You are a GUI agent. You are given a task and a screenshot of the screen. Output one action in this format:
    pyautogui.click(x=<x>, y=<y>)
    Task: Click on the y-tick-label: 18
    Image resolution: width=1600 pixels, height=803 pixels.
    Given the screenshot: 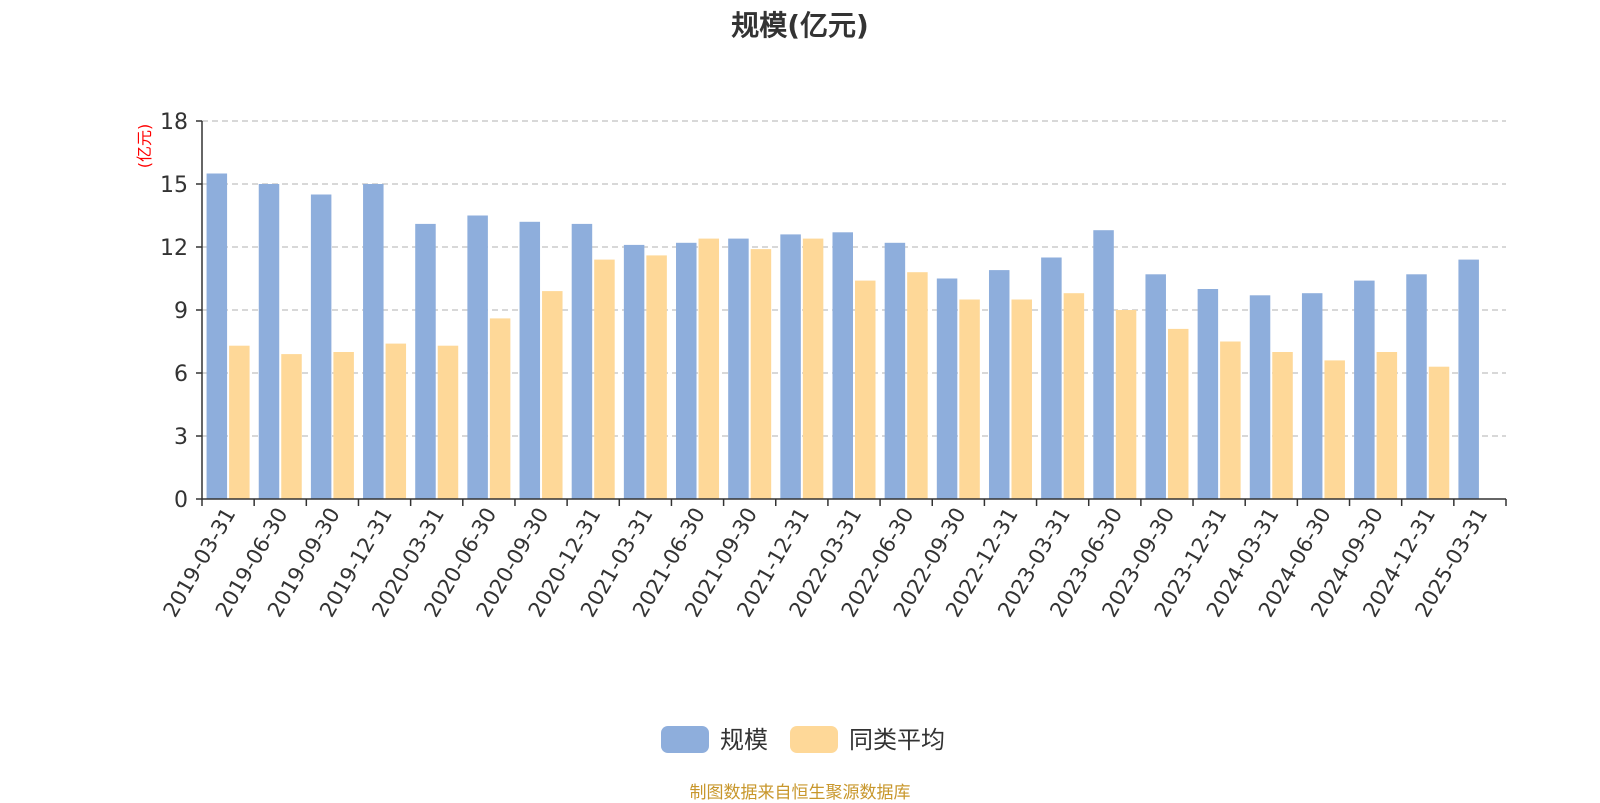 What is the action you would take?
    pyautogui.click(x=174, y=122)
    